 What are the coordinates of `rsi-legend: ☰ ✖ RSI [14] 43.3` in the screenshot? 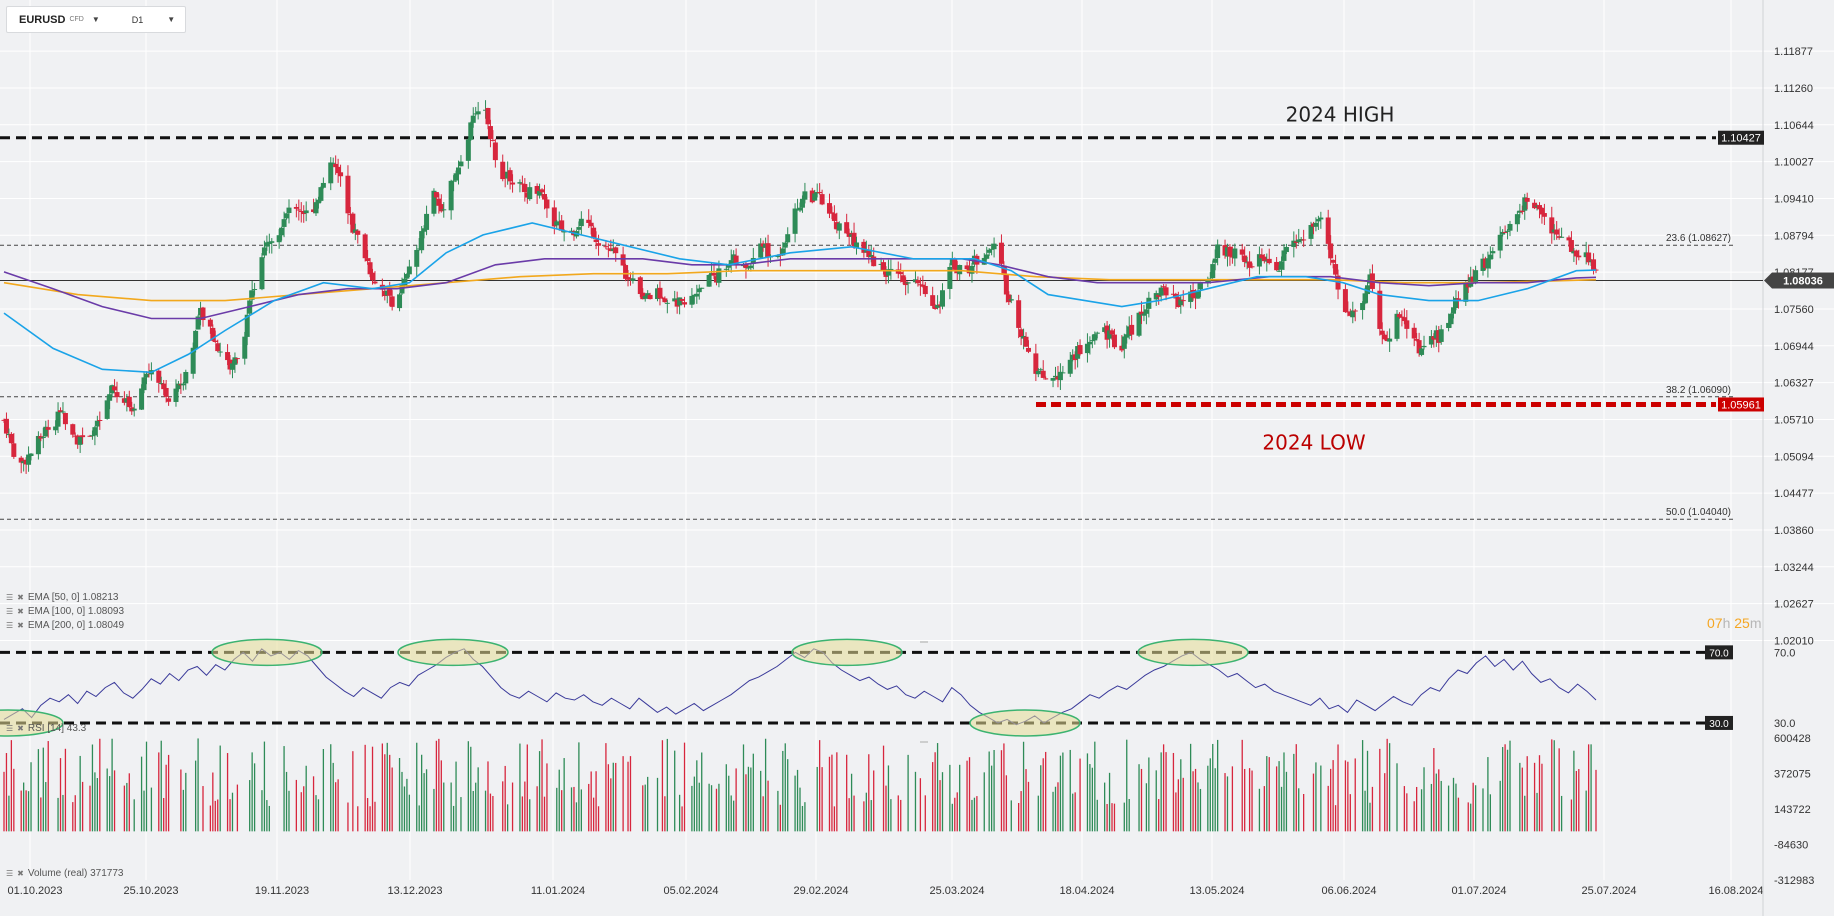 It's located at (46, 728).